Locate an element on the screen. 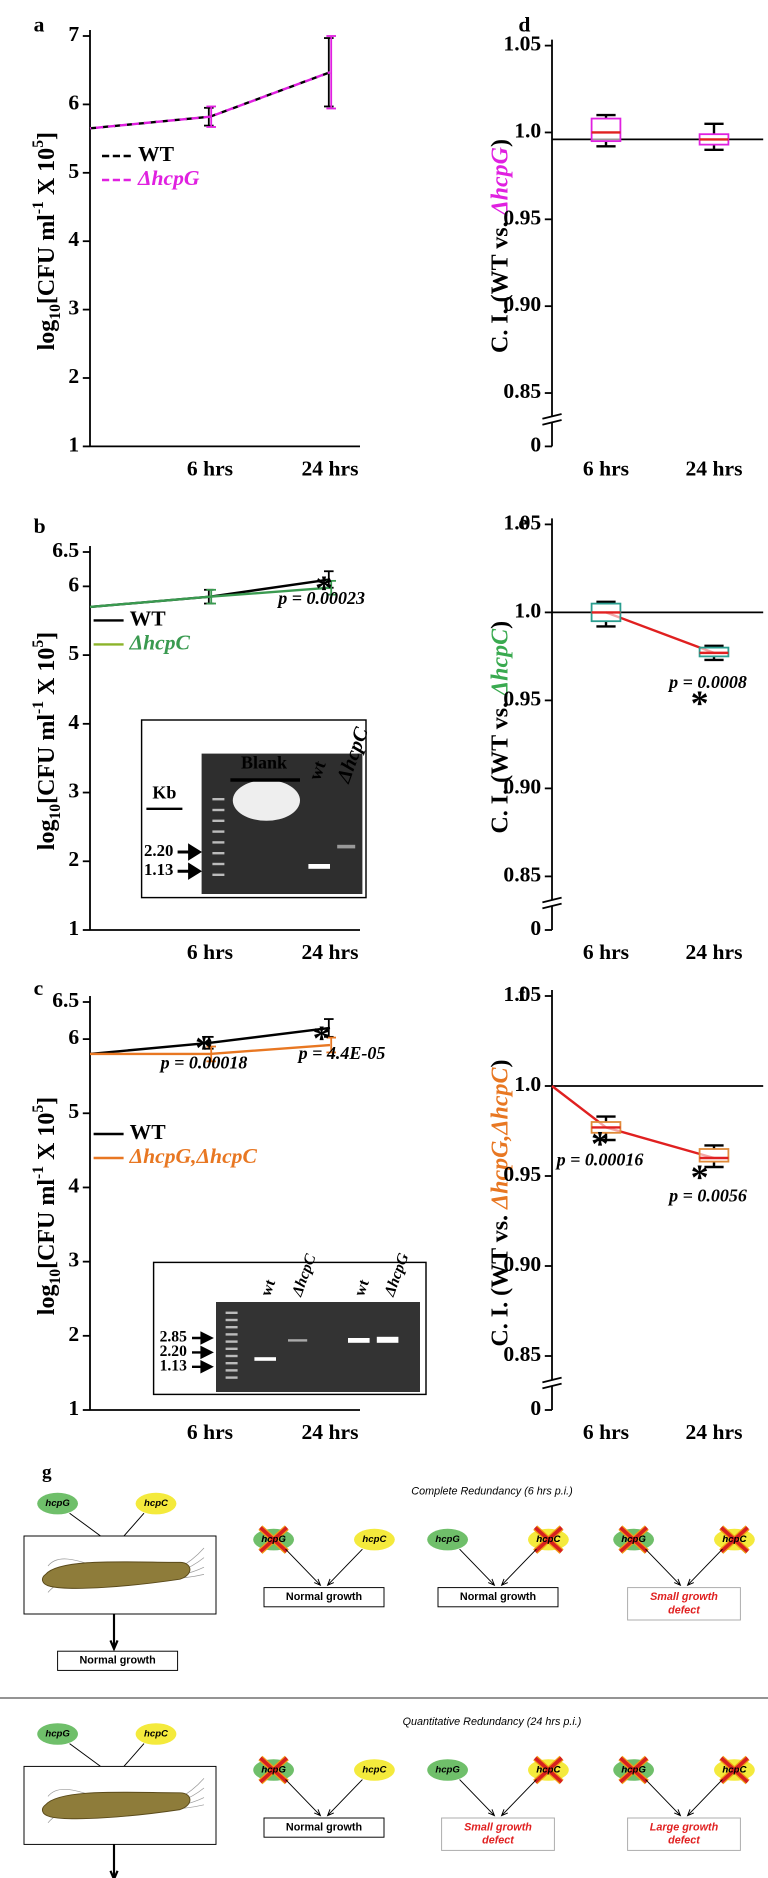 The height and width of the screenshot is (1878, 768). legend-label: ΔhcpC is located at coordinates (160, 642).